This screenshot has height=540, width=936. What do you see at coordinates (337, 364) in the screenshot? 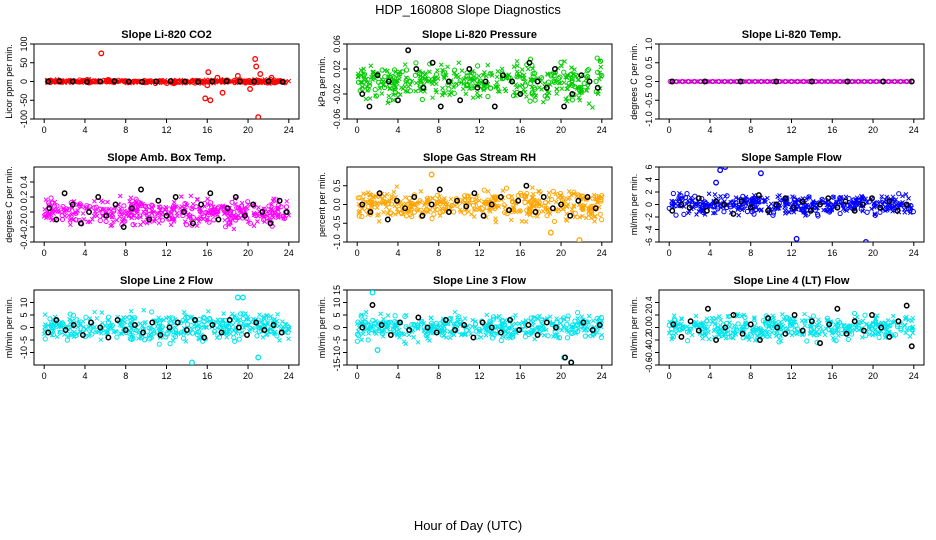
I see `y-tick-label: -15` at bounding box center [337, 364].